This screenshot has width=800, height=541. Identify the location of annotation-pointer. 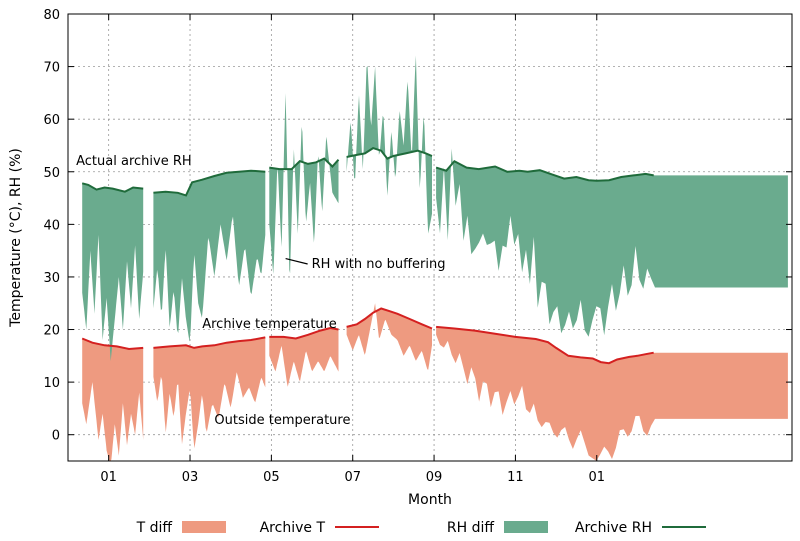
(296, 261).